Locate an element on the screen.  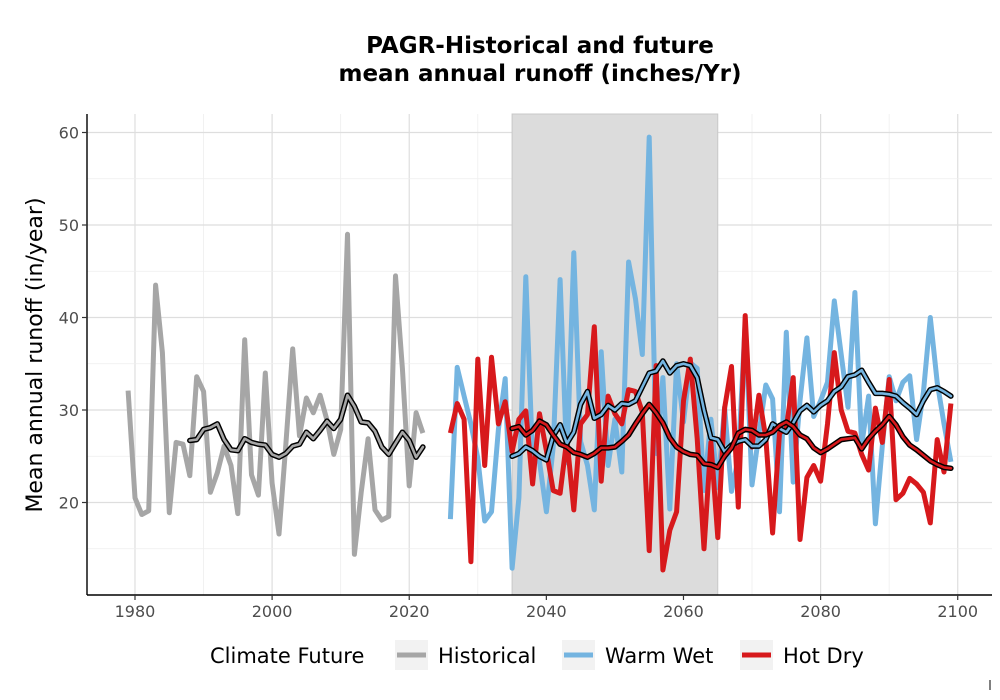
y-tick-label: 40 is located at coordinates (69, 318).